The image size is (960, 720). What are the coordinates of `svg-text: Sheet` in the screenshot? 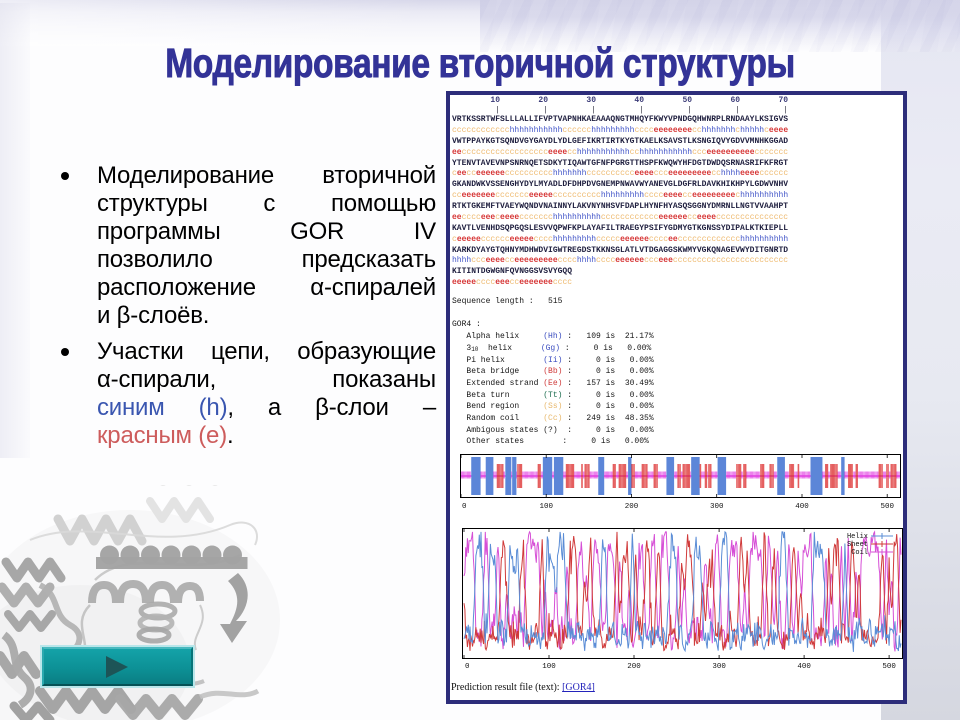 It's located at (857, 545).